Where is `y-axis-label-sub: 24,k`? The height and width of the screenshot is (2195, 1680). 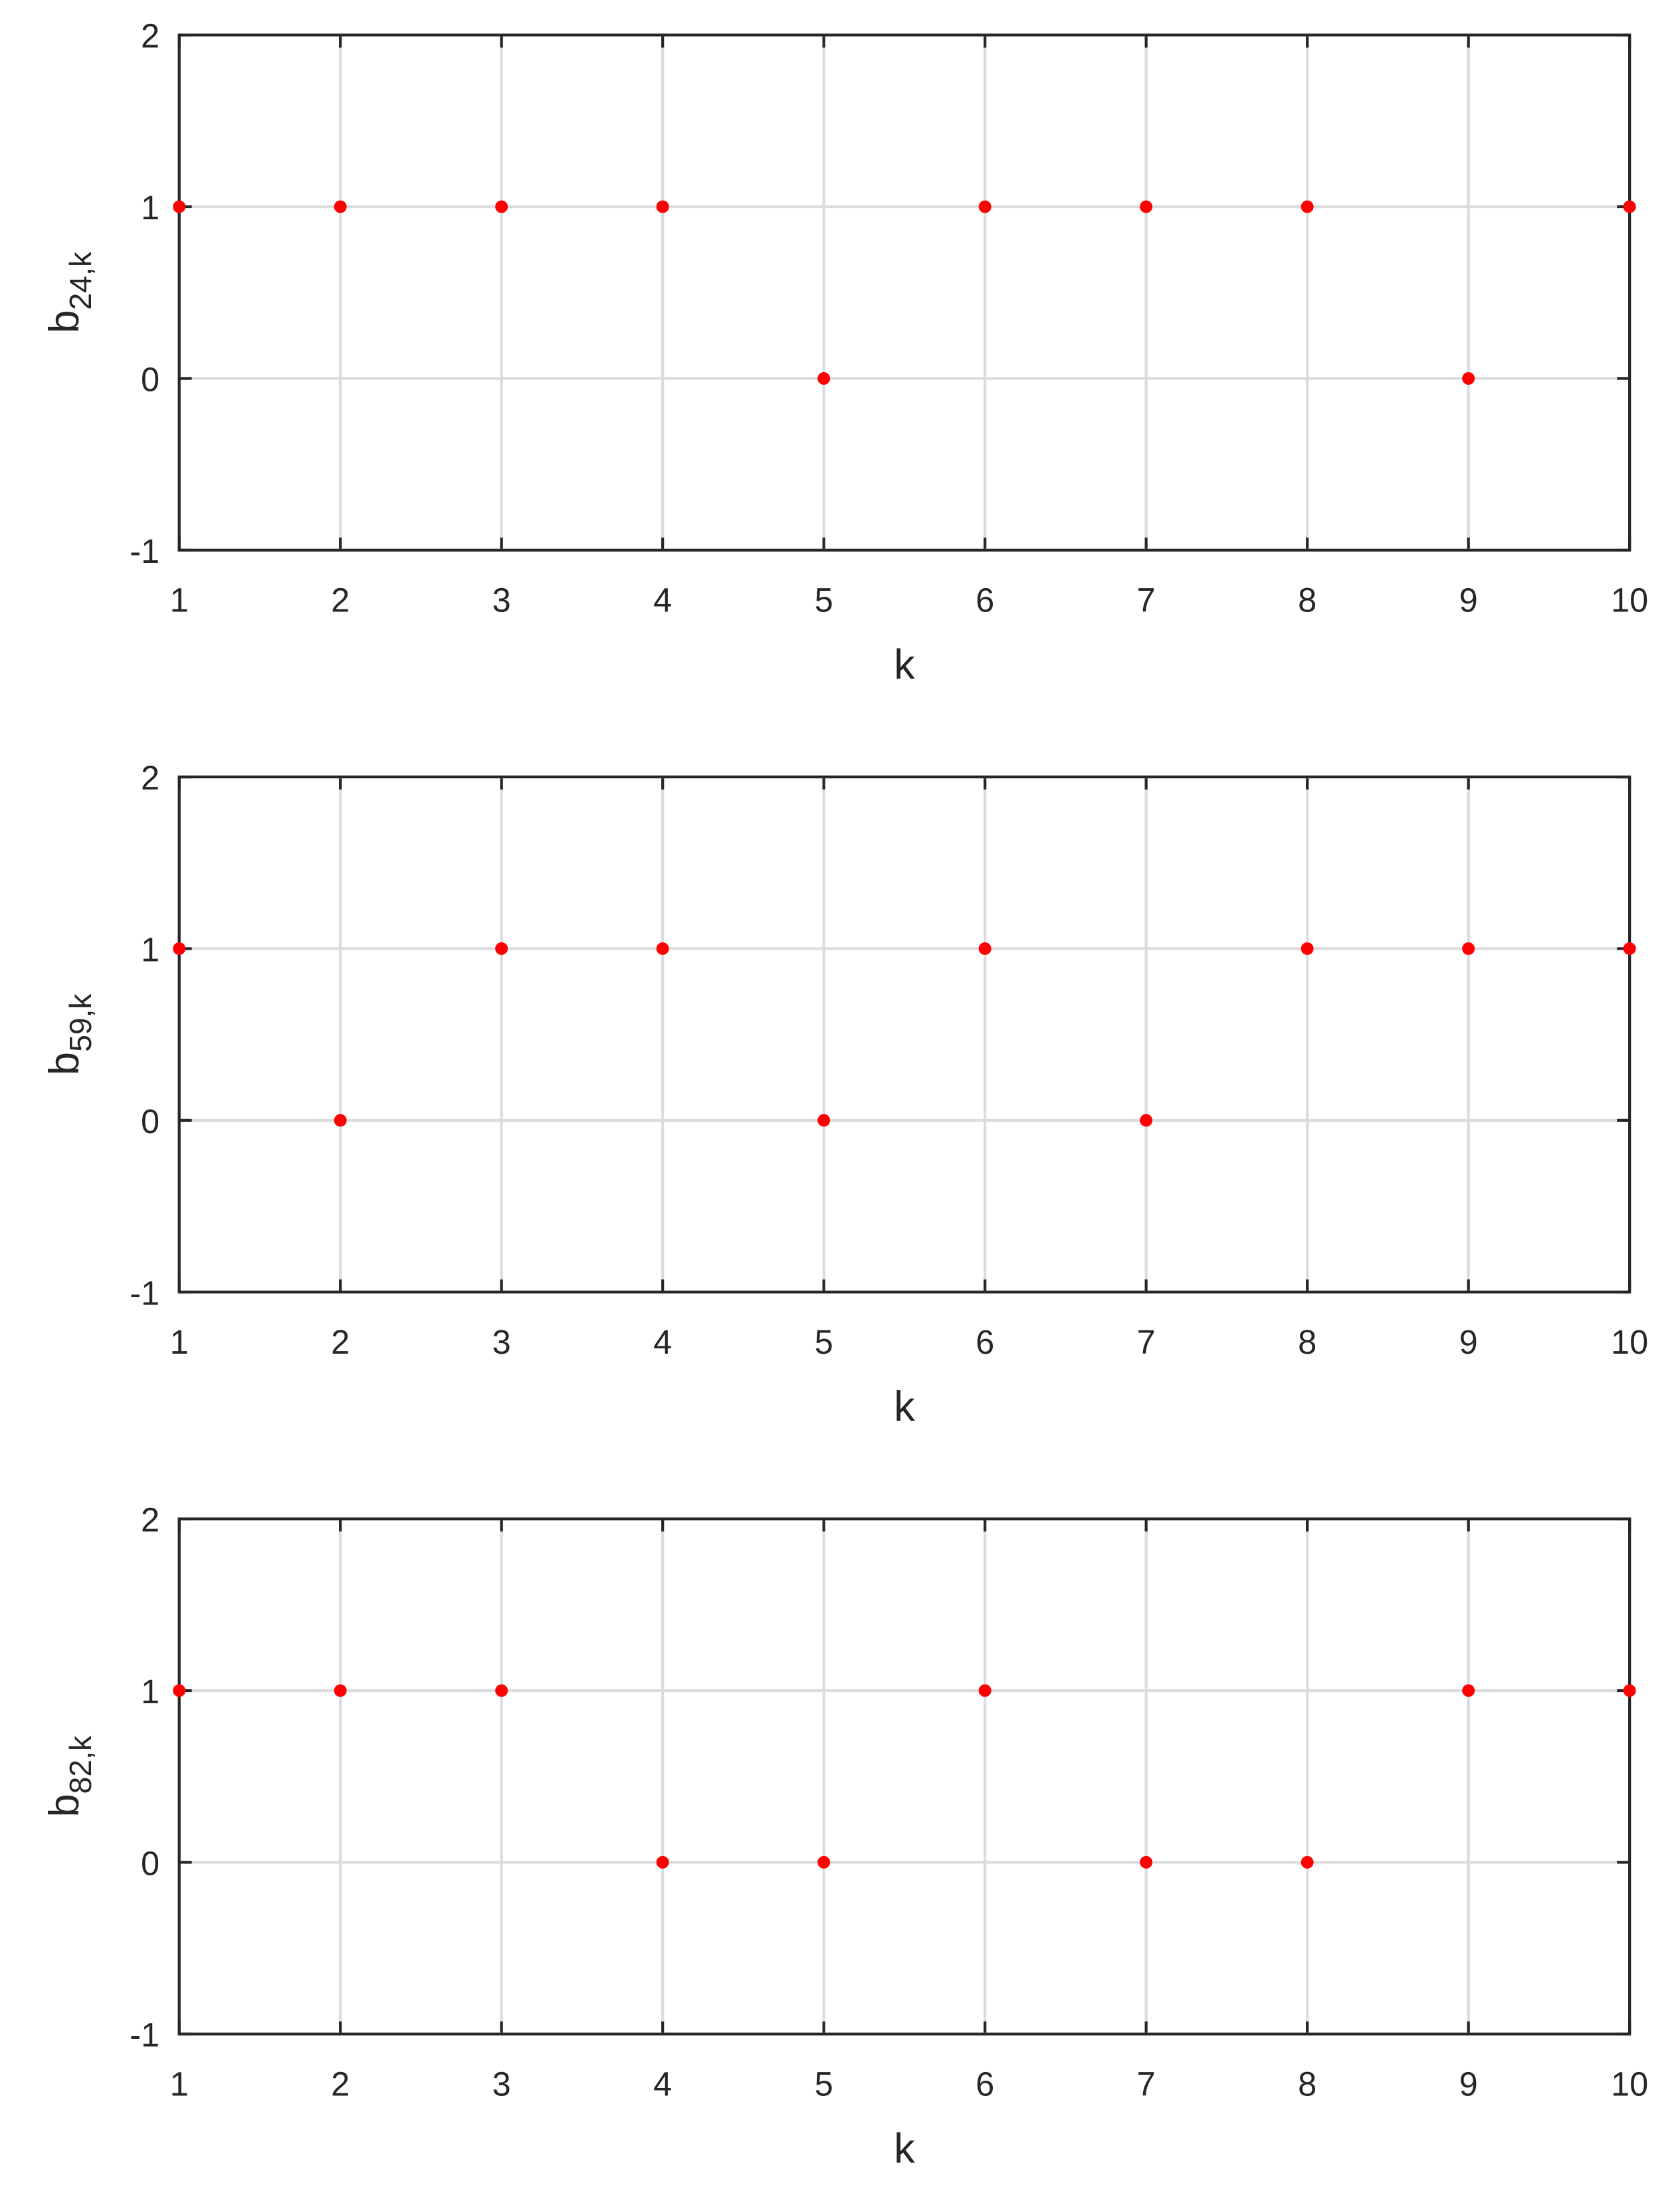
y-axis-label-sub: 24,k is located at coordinates (80, 280).